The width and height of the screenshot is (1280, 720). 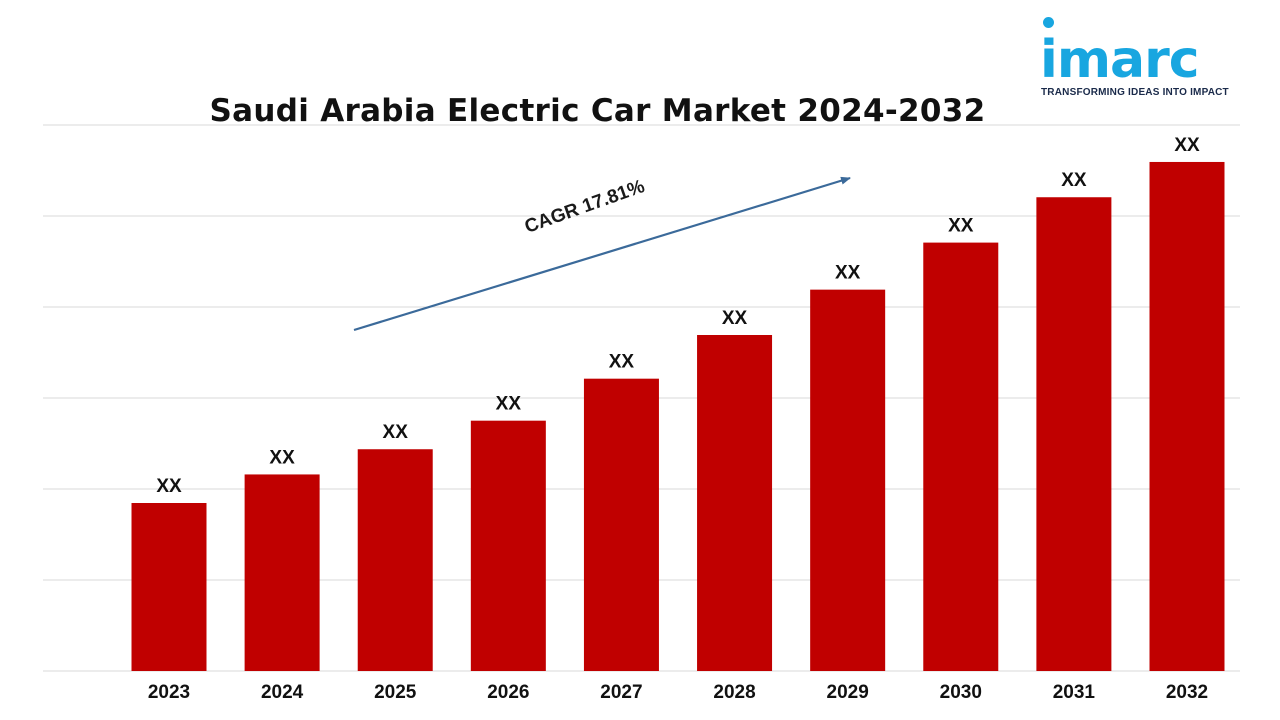 What do you see at coordinates (1074, 180) in the screenshot?
I see `data-label-2031: XX` at bounding box center [1074, 180].